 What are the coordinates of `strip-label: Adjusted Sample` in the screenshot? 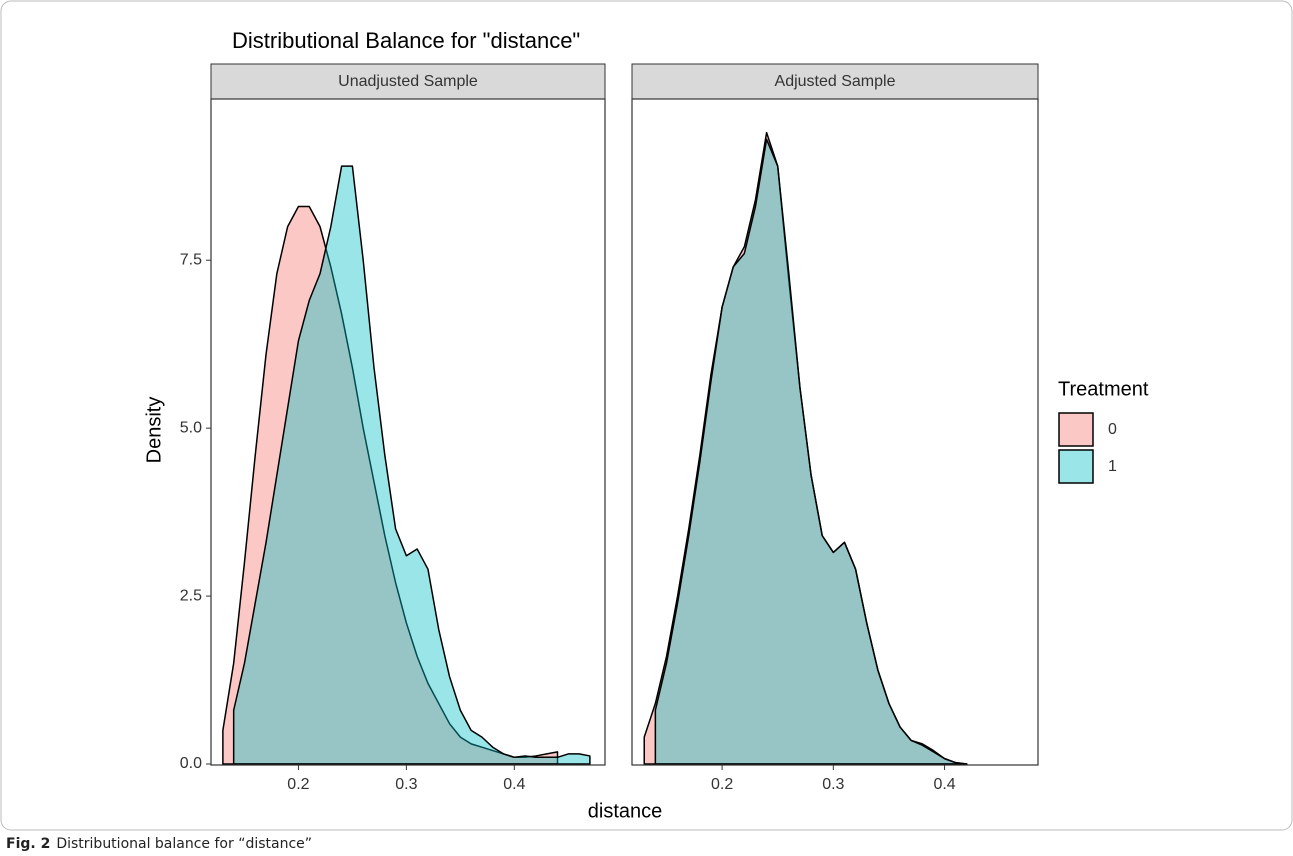 It's located at (835, 81).